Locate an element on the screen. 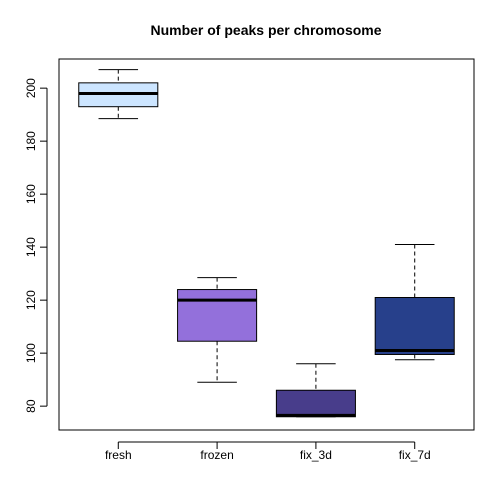 The image size is (504, 504). y-tick-label: 200 is located at coordinates (31, 88).